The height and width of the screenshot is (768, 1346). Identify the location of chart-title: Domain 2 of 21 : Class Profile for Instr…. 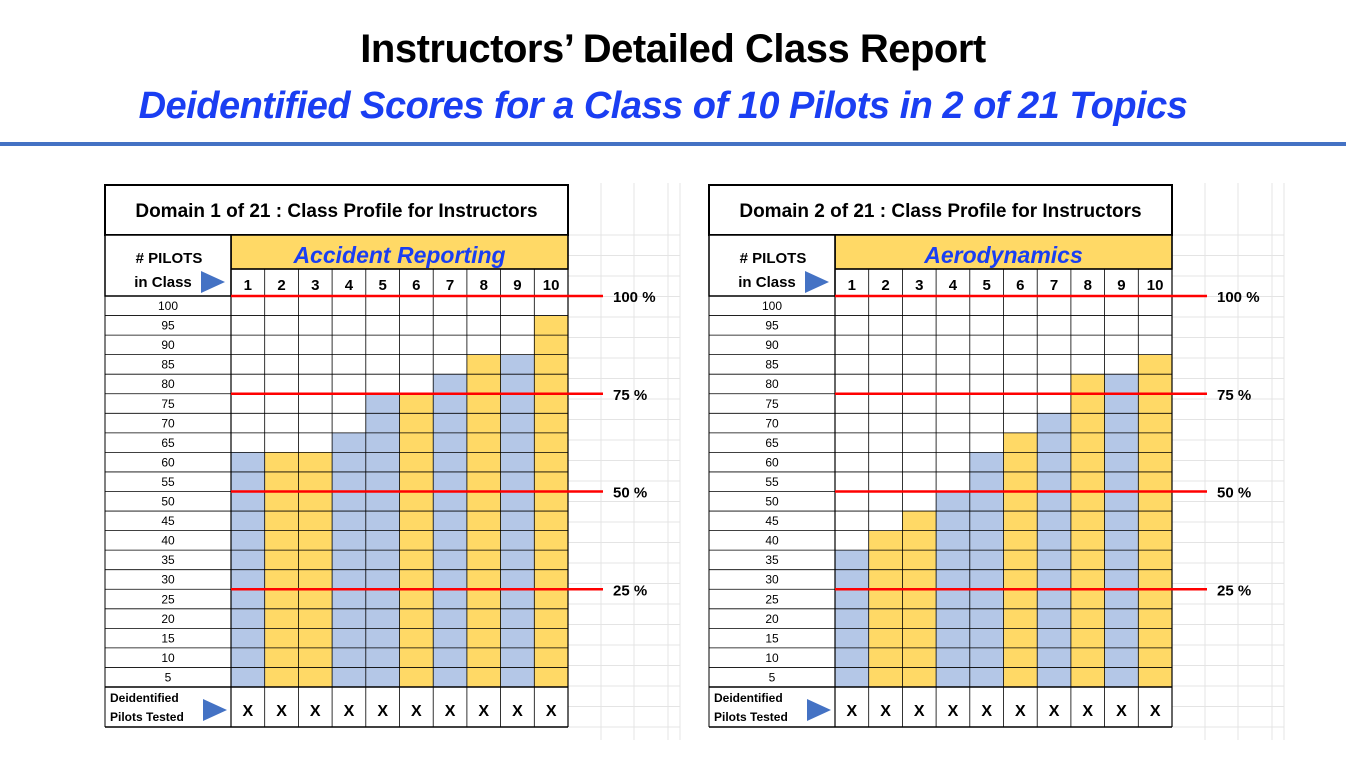
(940, 211).